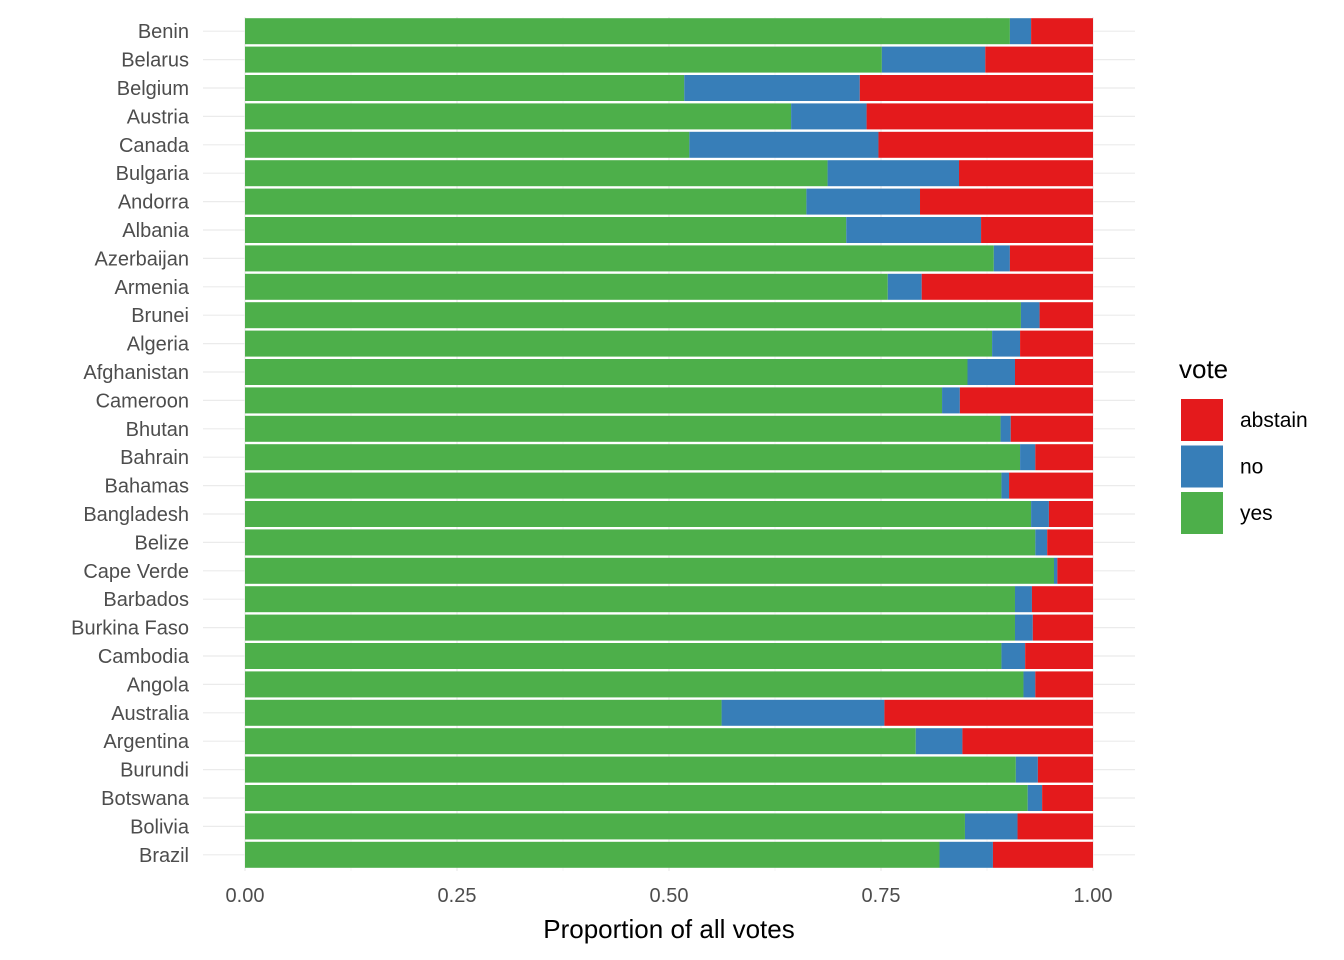 This screenshot has height=960, width=1344. I want to click on x-tick-label: 0.50, so click(669, 896).